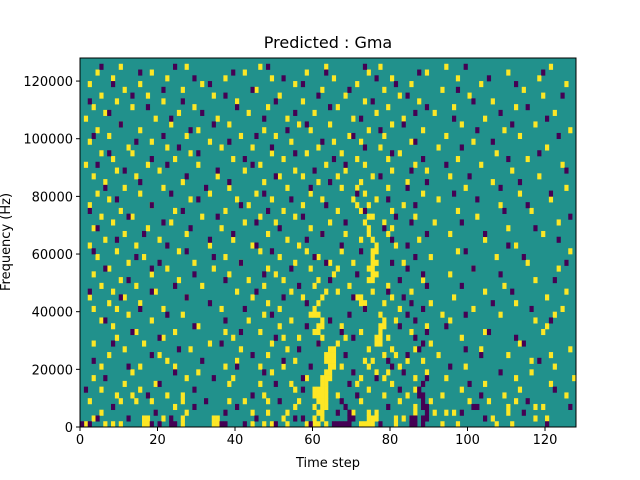 The width and height of the screenshot is (640, 480). What do you see at coordinates (48, 82) in the screenshot?
I see `y-tick-label: 120000` at bounding box center [48, 82].